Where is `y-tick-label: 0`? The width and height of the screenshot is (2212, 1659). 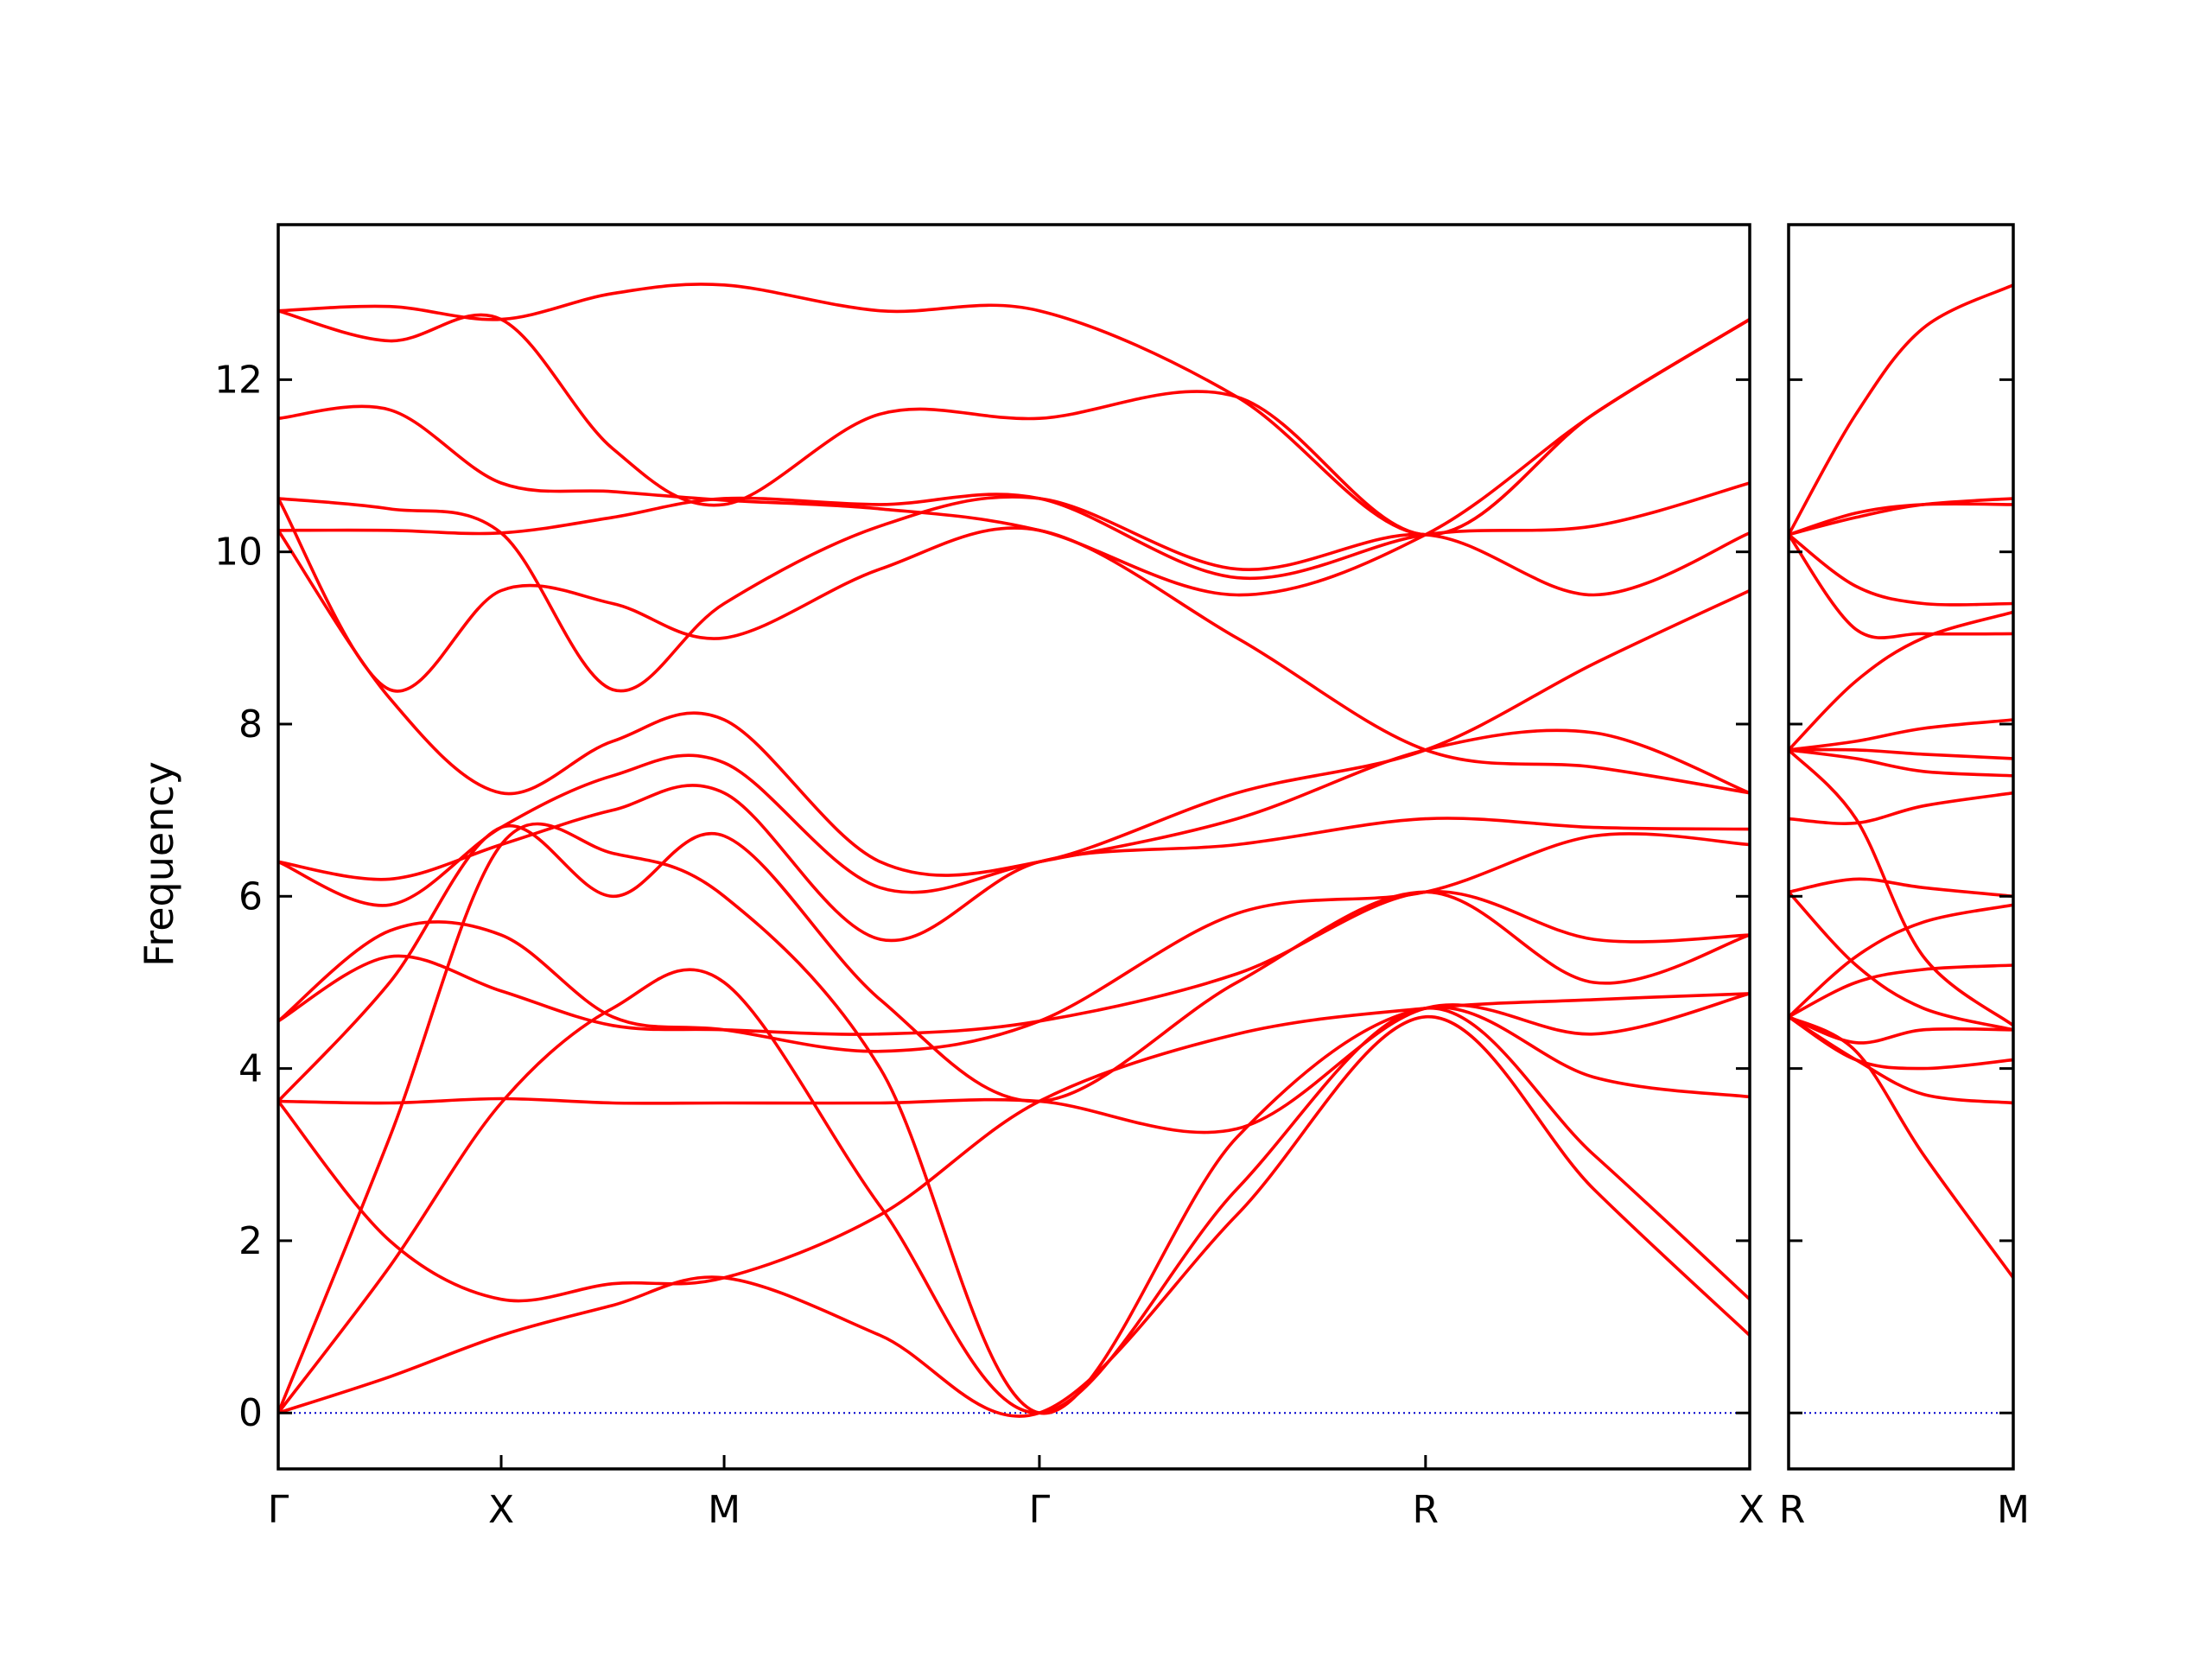
y-tick-label: 0 is located at coordinates (250, 1413).